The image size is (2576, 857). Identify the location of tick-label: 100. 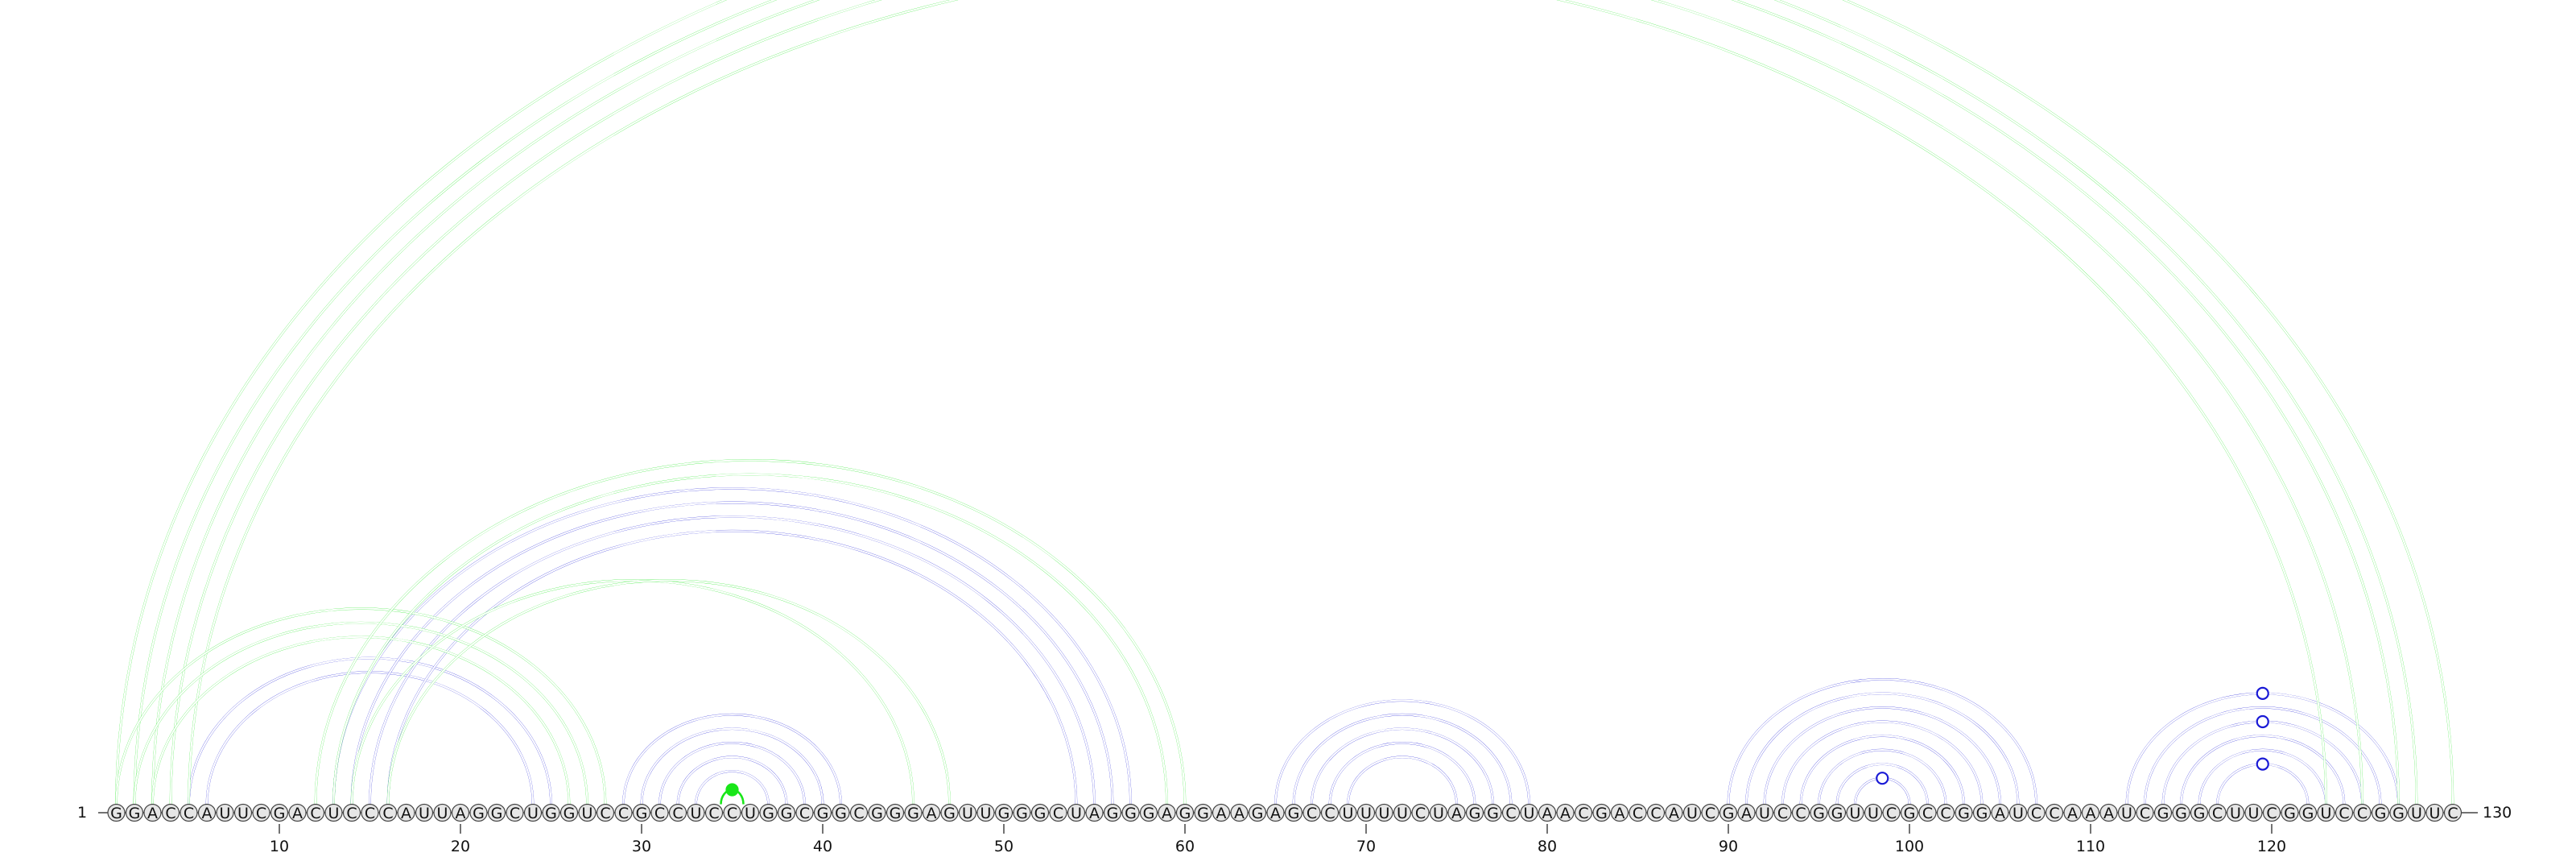
(1909, 846).